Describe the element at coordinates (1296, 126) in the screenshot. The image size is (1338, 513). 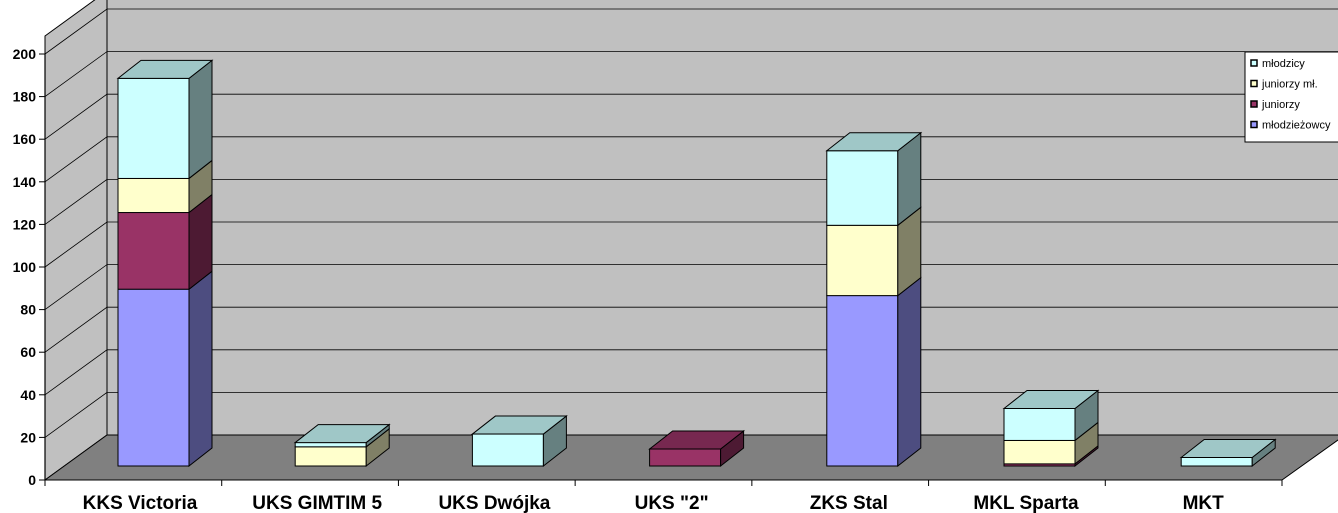
I see `legend-label: młodzieżowcy` at that location.